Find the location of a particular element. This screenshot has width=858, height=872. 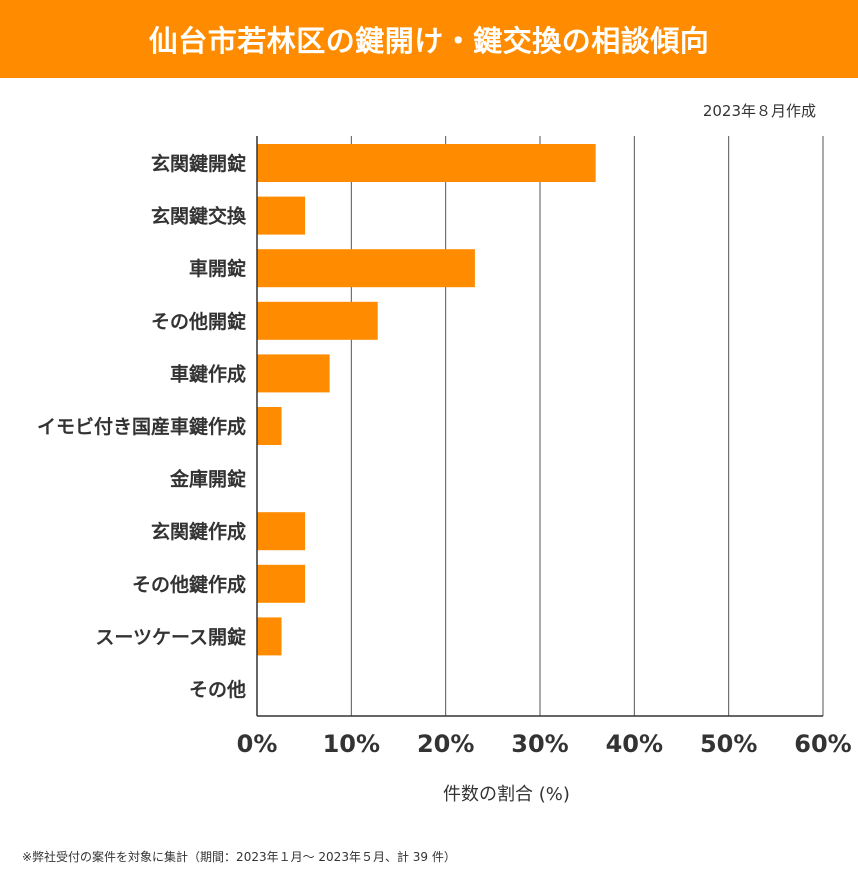

x-tick-label: 40% is located at coordinates (634, 744).